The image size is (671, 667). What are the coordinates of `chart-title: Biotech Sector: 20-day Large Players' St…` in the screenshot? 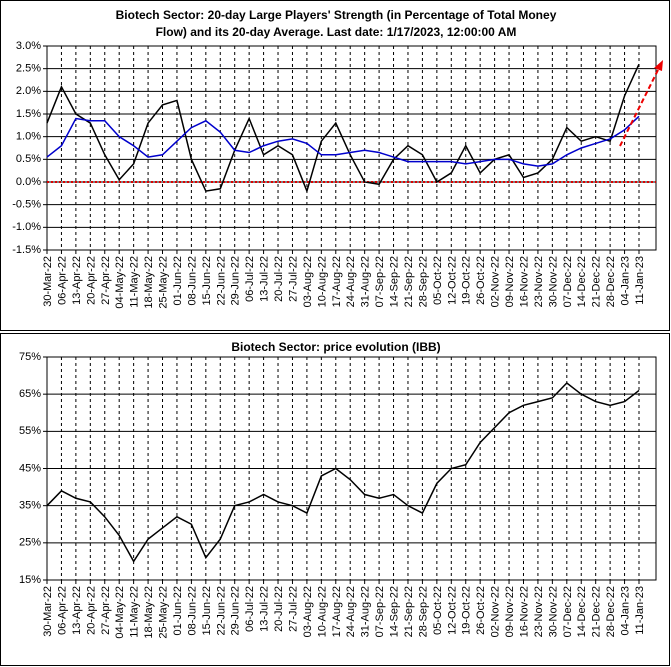 It's located at (336, 15).